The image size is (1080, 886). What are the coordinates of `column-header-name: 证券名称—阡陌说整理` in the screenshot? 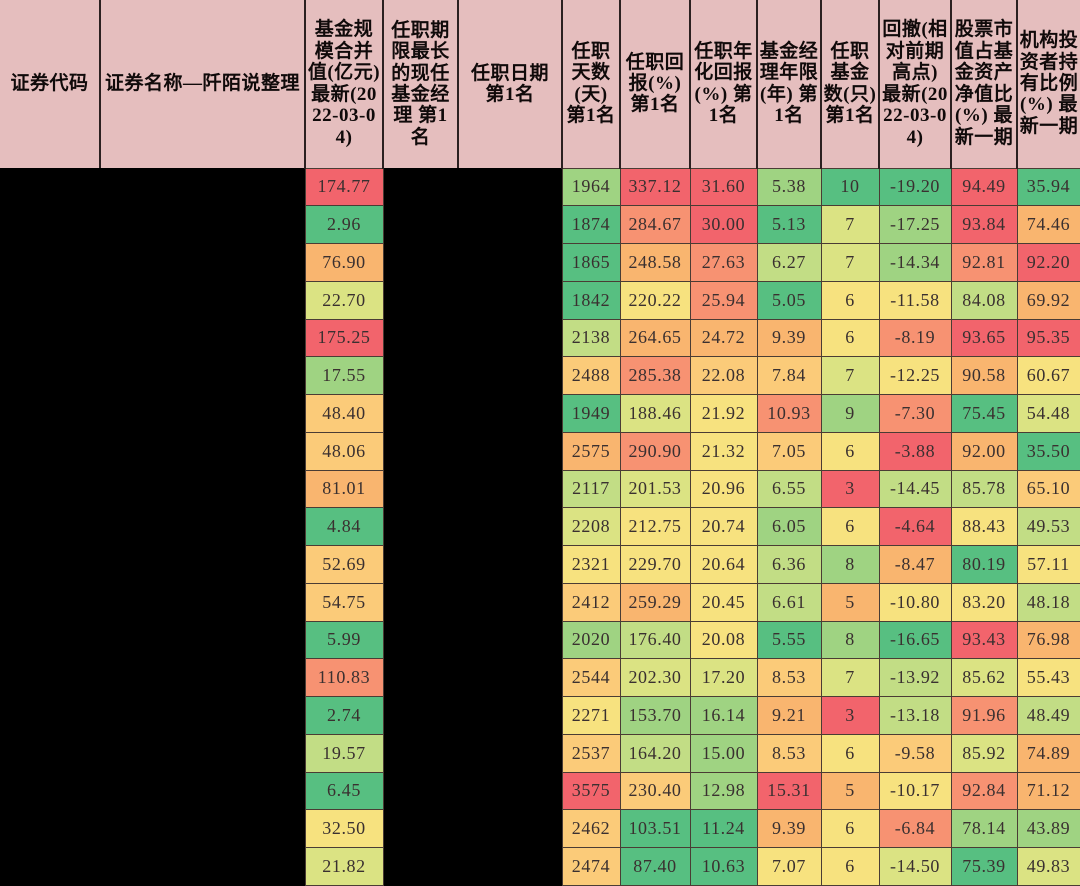 It's located at (202, 84).